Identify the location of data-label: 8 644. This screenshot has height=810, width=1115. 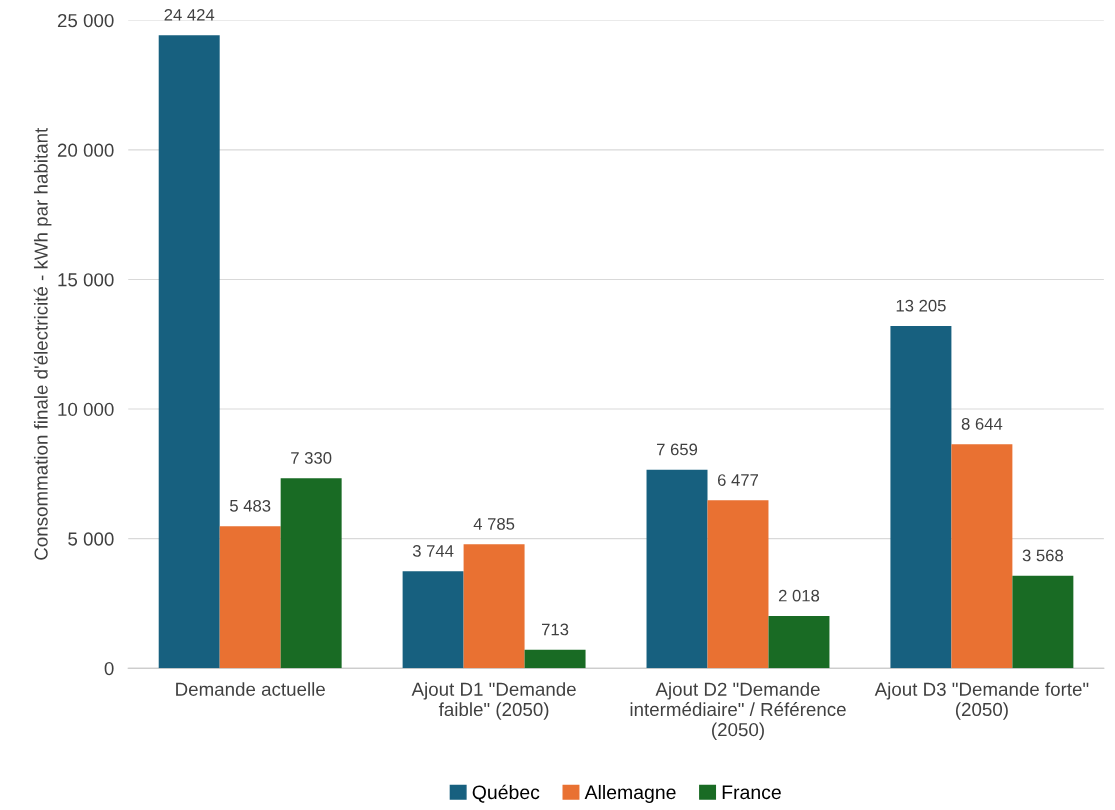
(982, 423).